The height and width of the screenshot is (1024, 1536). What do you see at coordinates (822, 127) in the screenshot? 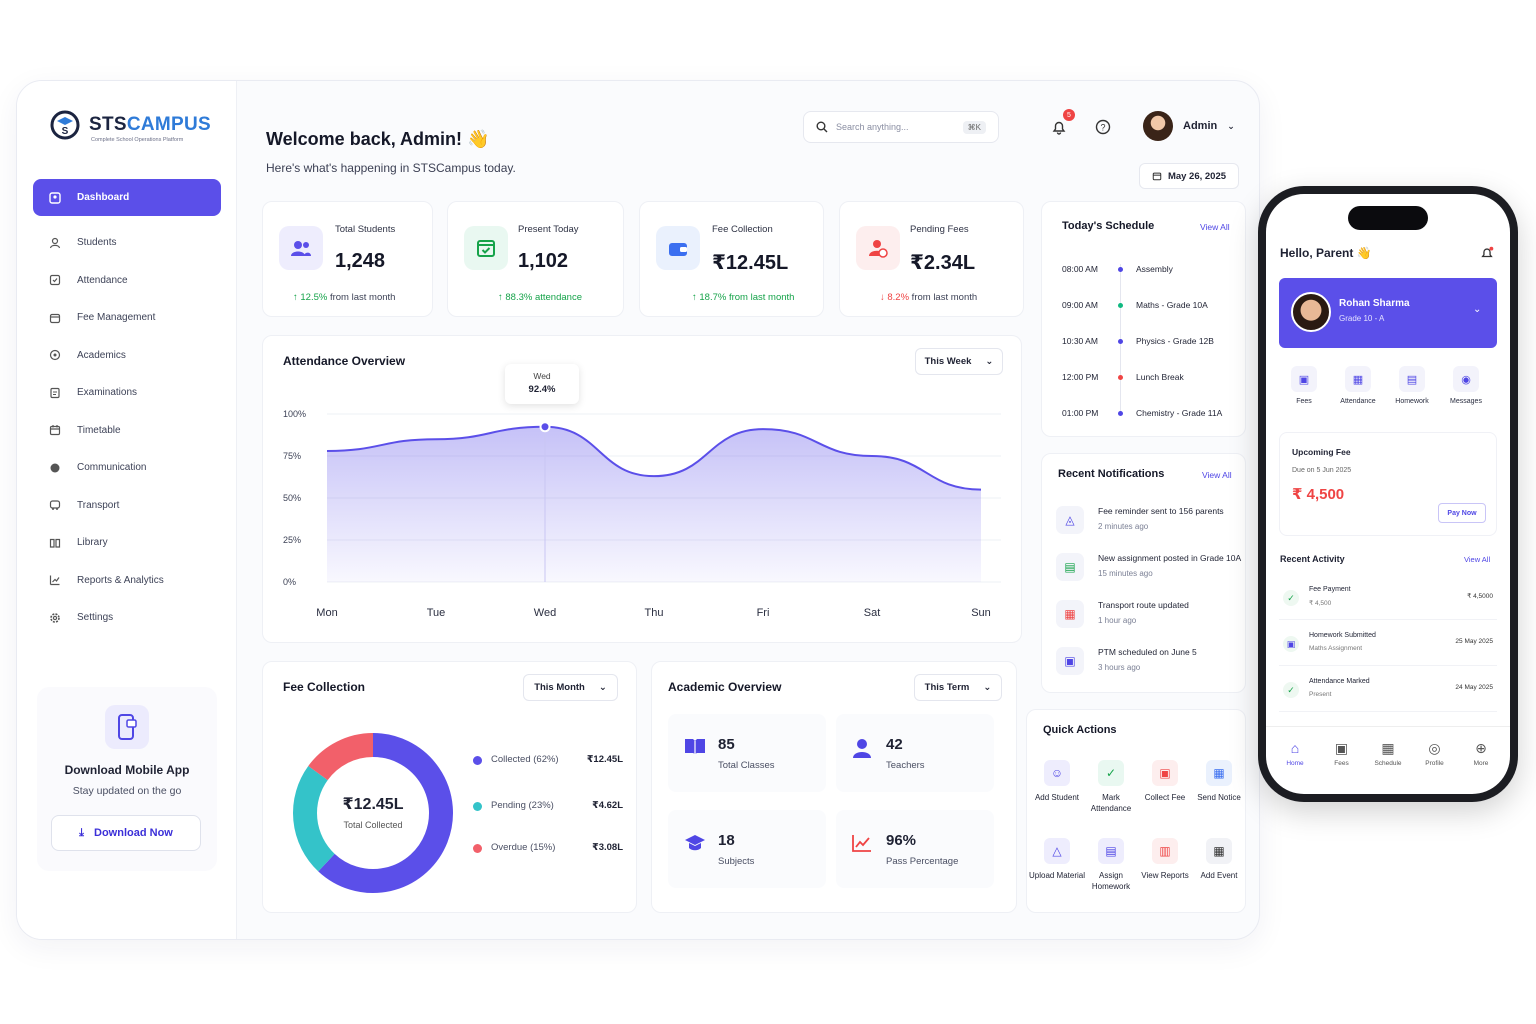
I see `search-icon` at bounding box center [822, 127].